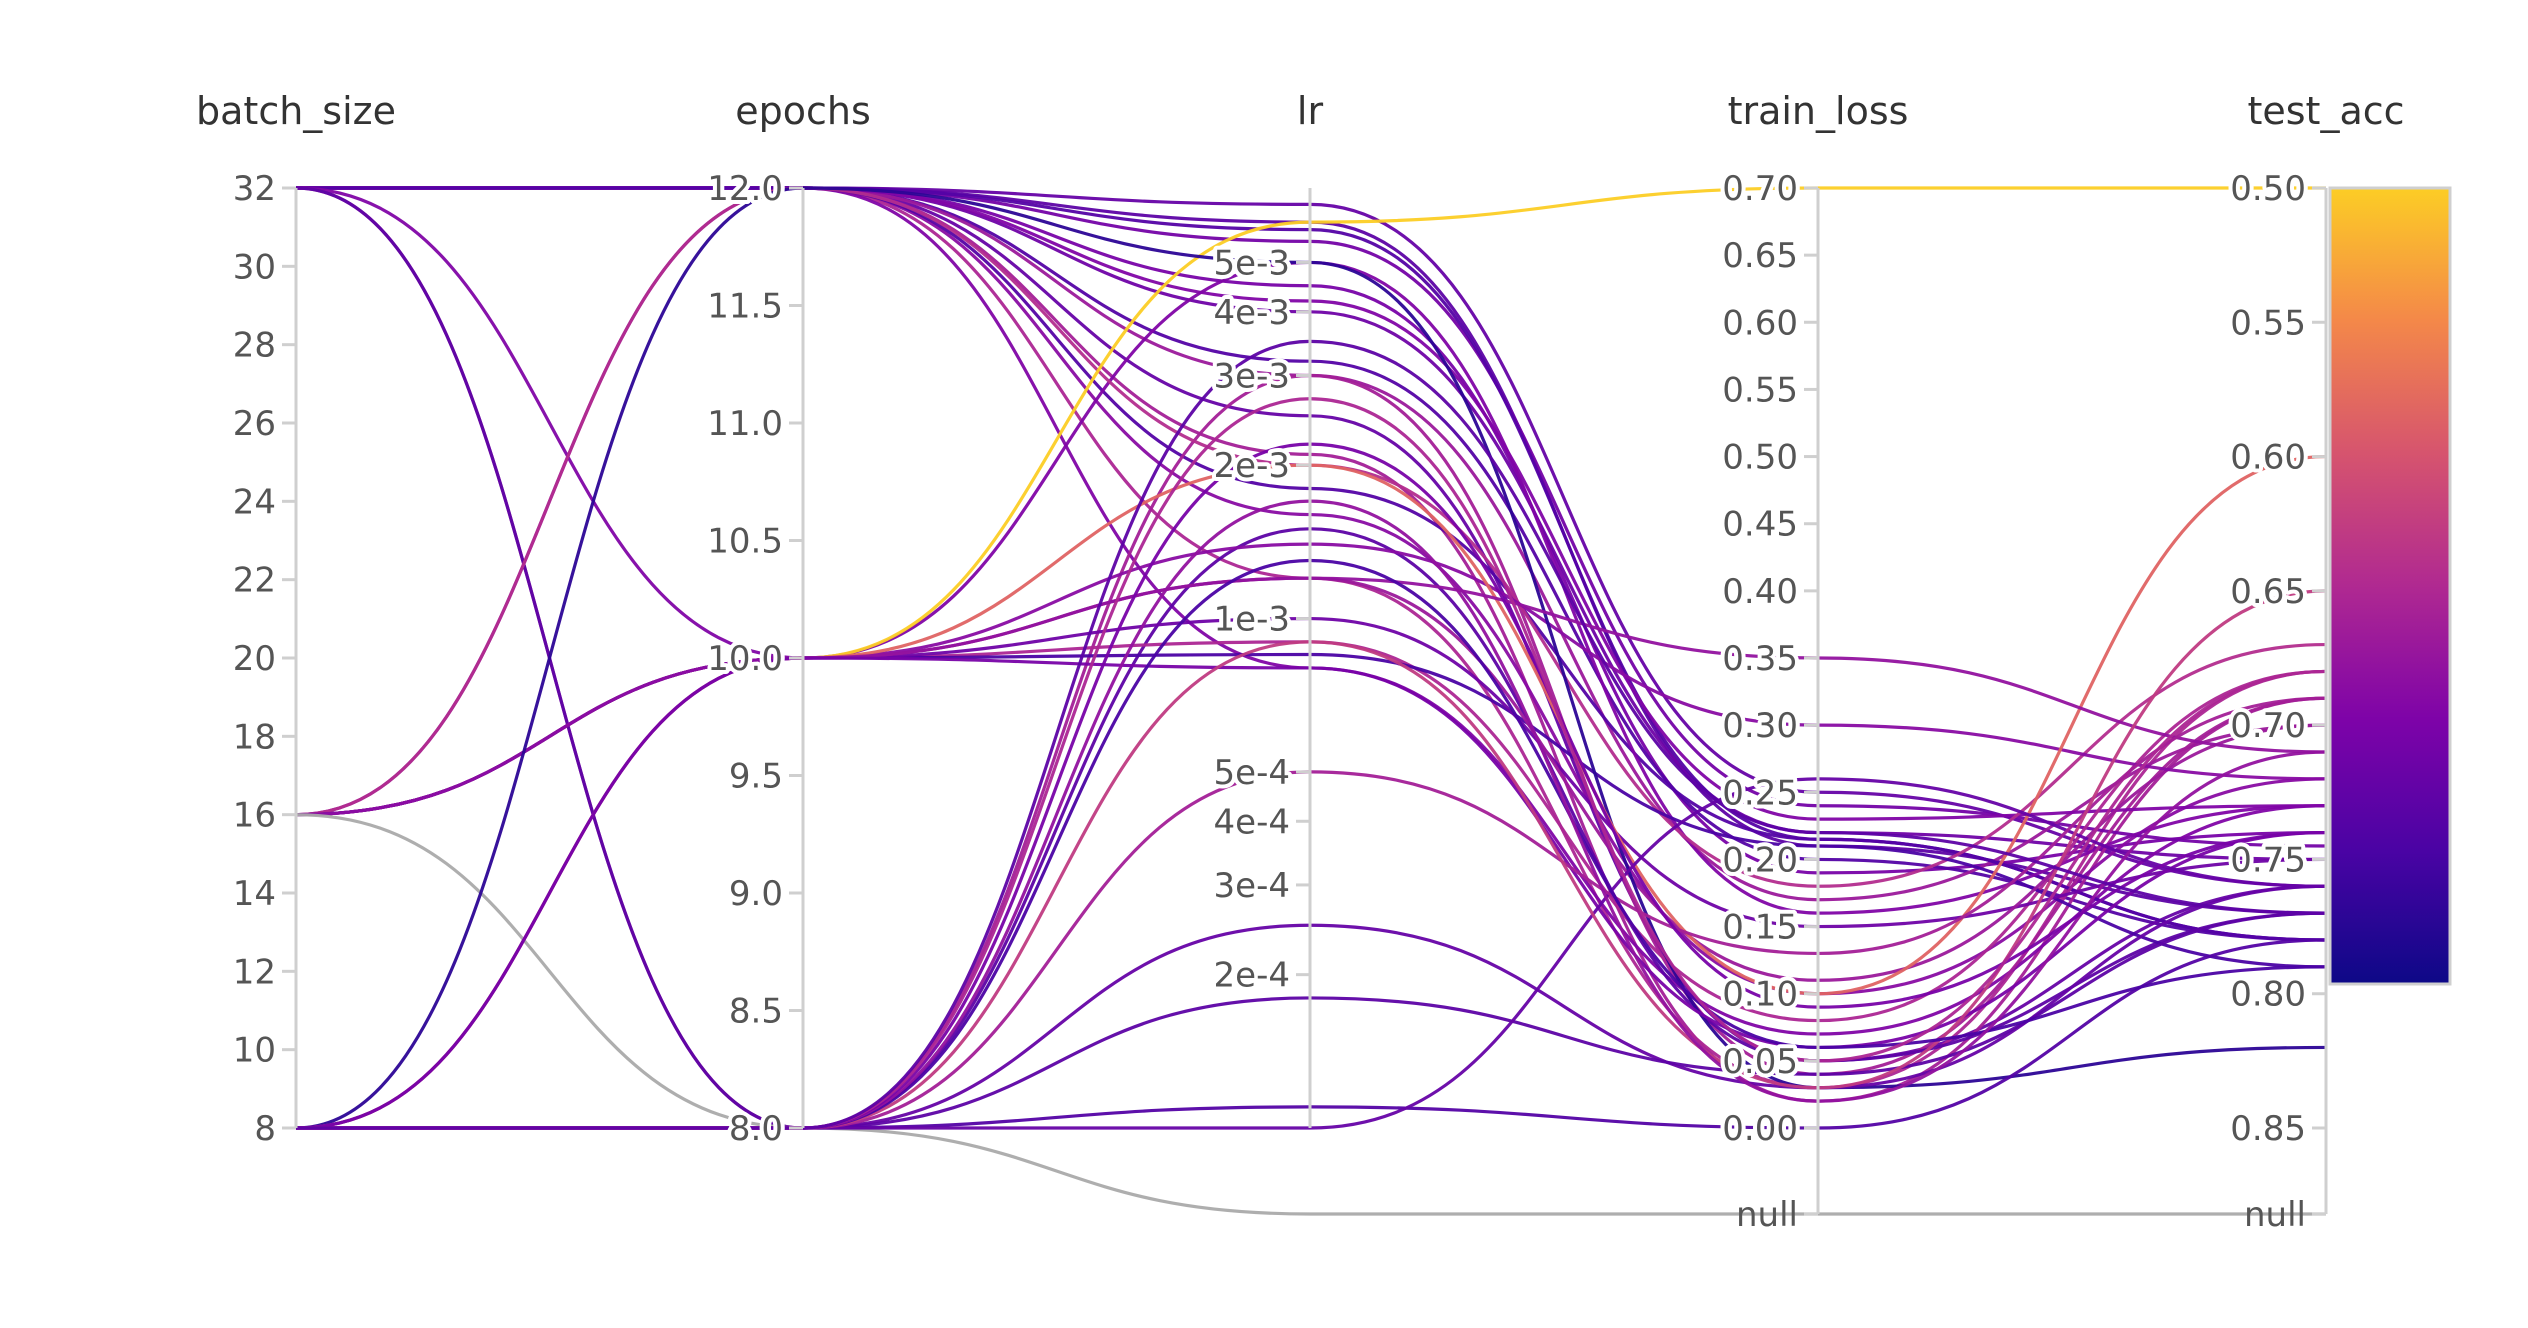  Describe the element at coordinates (254, 816) in the screenshot. I see `tick-label: 16` at that location.